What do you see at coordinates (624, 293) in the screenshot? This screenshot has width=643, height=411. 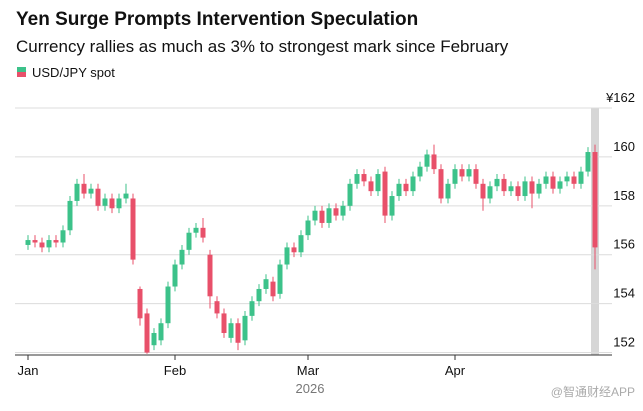 I see `y-tick-label: 154` at bounding box center [624, 293].